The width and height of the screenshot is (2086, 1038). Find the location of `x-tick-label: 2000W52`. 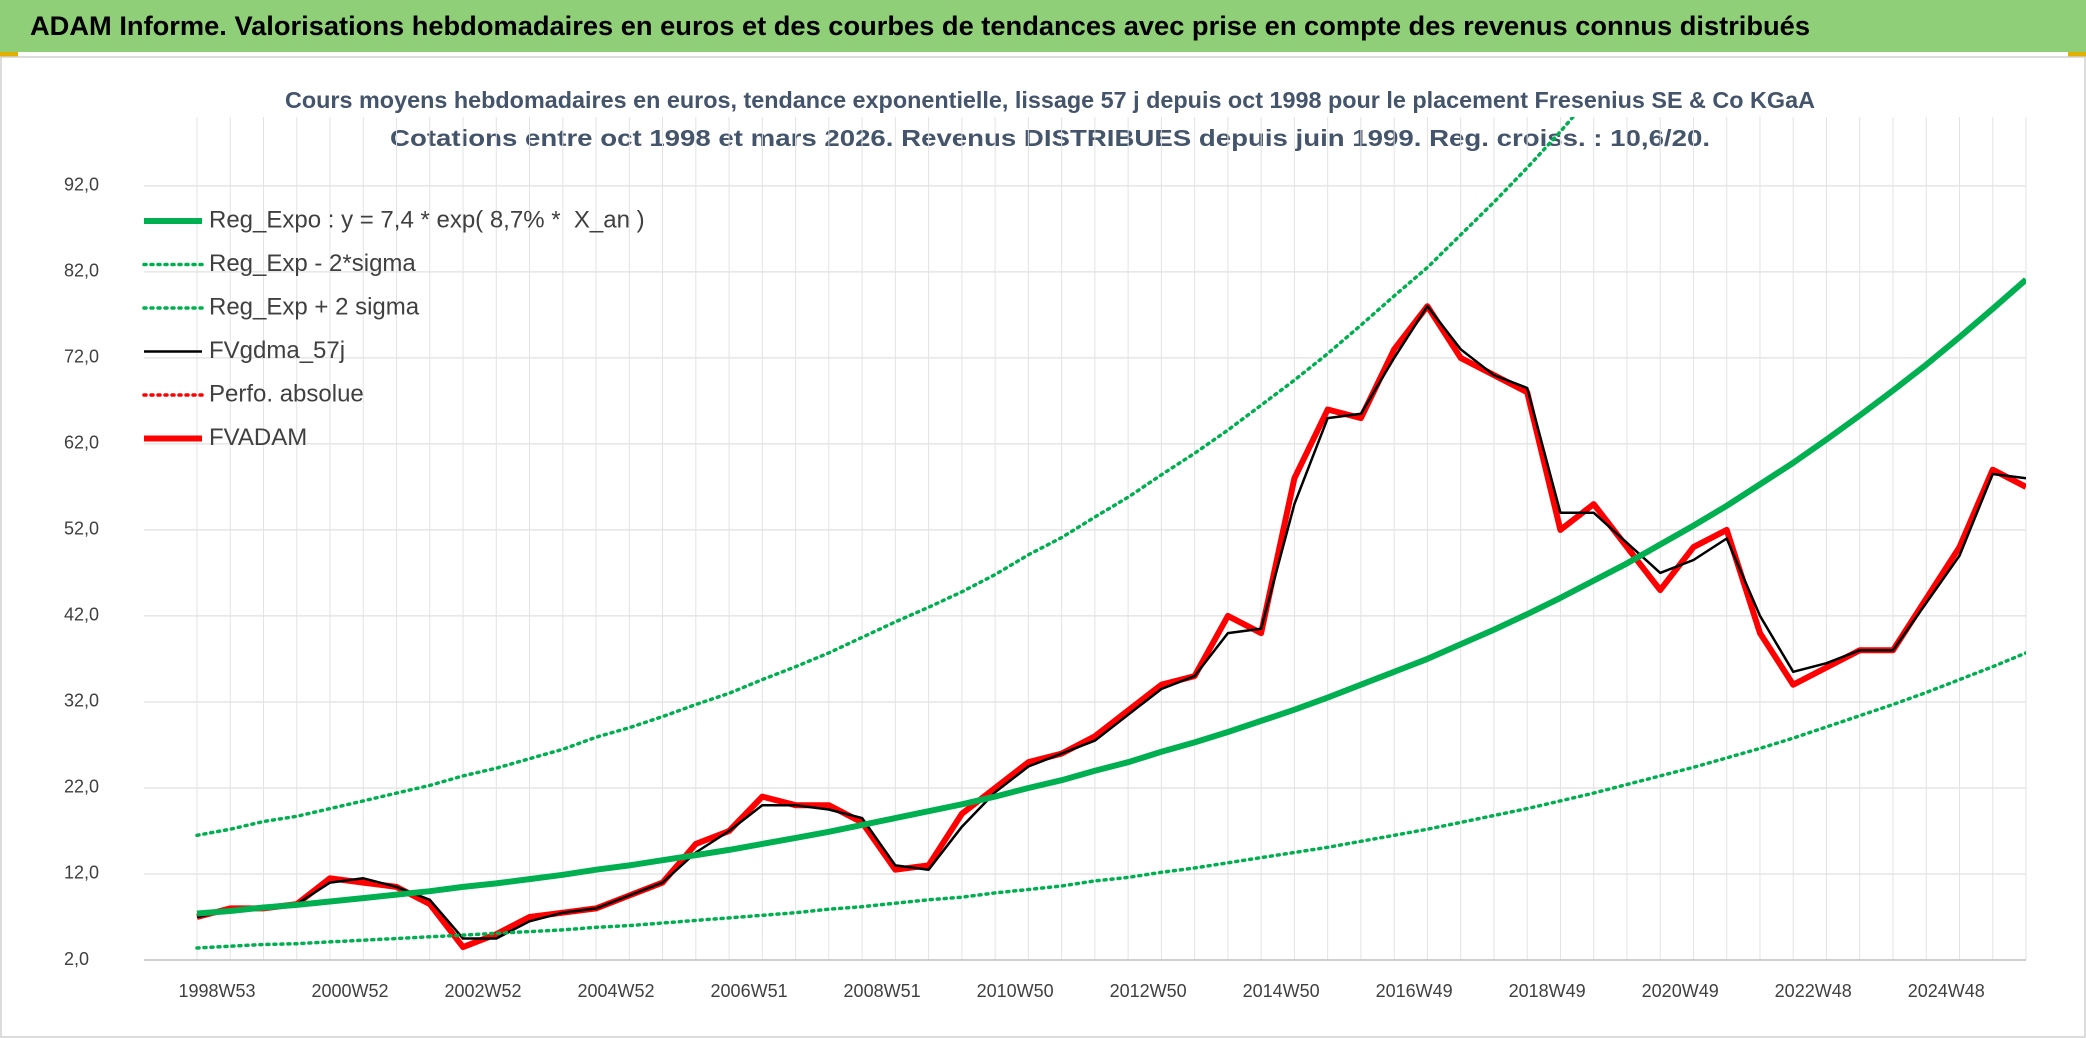

x-tick-label: 2000W52 is located at coordinates (349, 991).